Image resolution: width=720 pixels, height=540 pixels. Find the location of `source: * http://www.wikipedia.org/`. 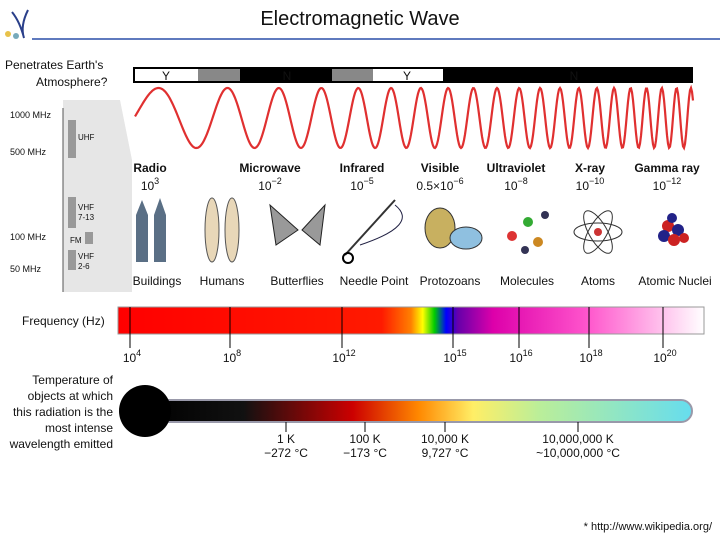

source: * http://www.wikipedia.org/ is located at coordinates (648, 527).